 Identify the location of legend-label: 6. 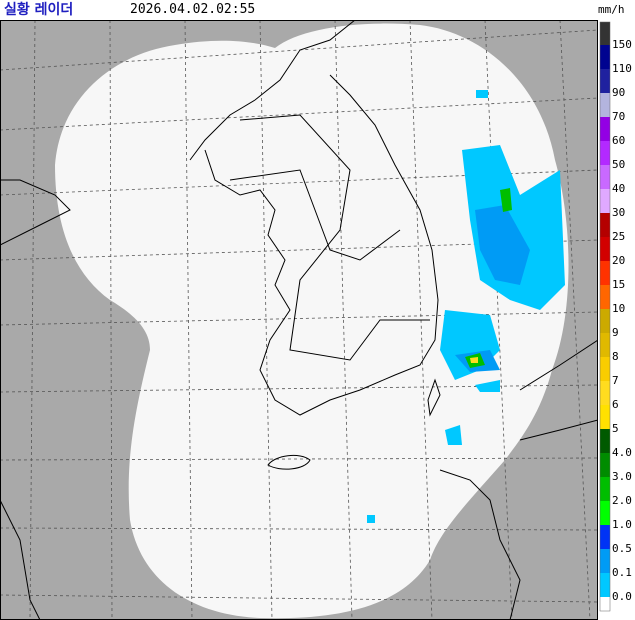
(615, 404).